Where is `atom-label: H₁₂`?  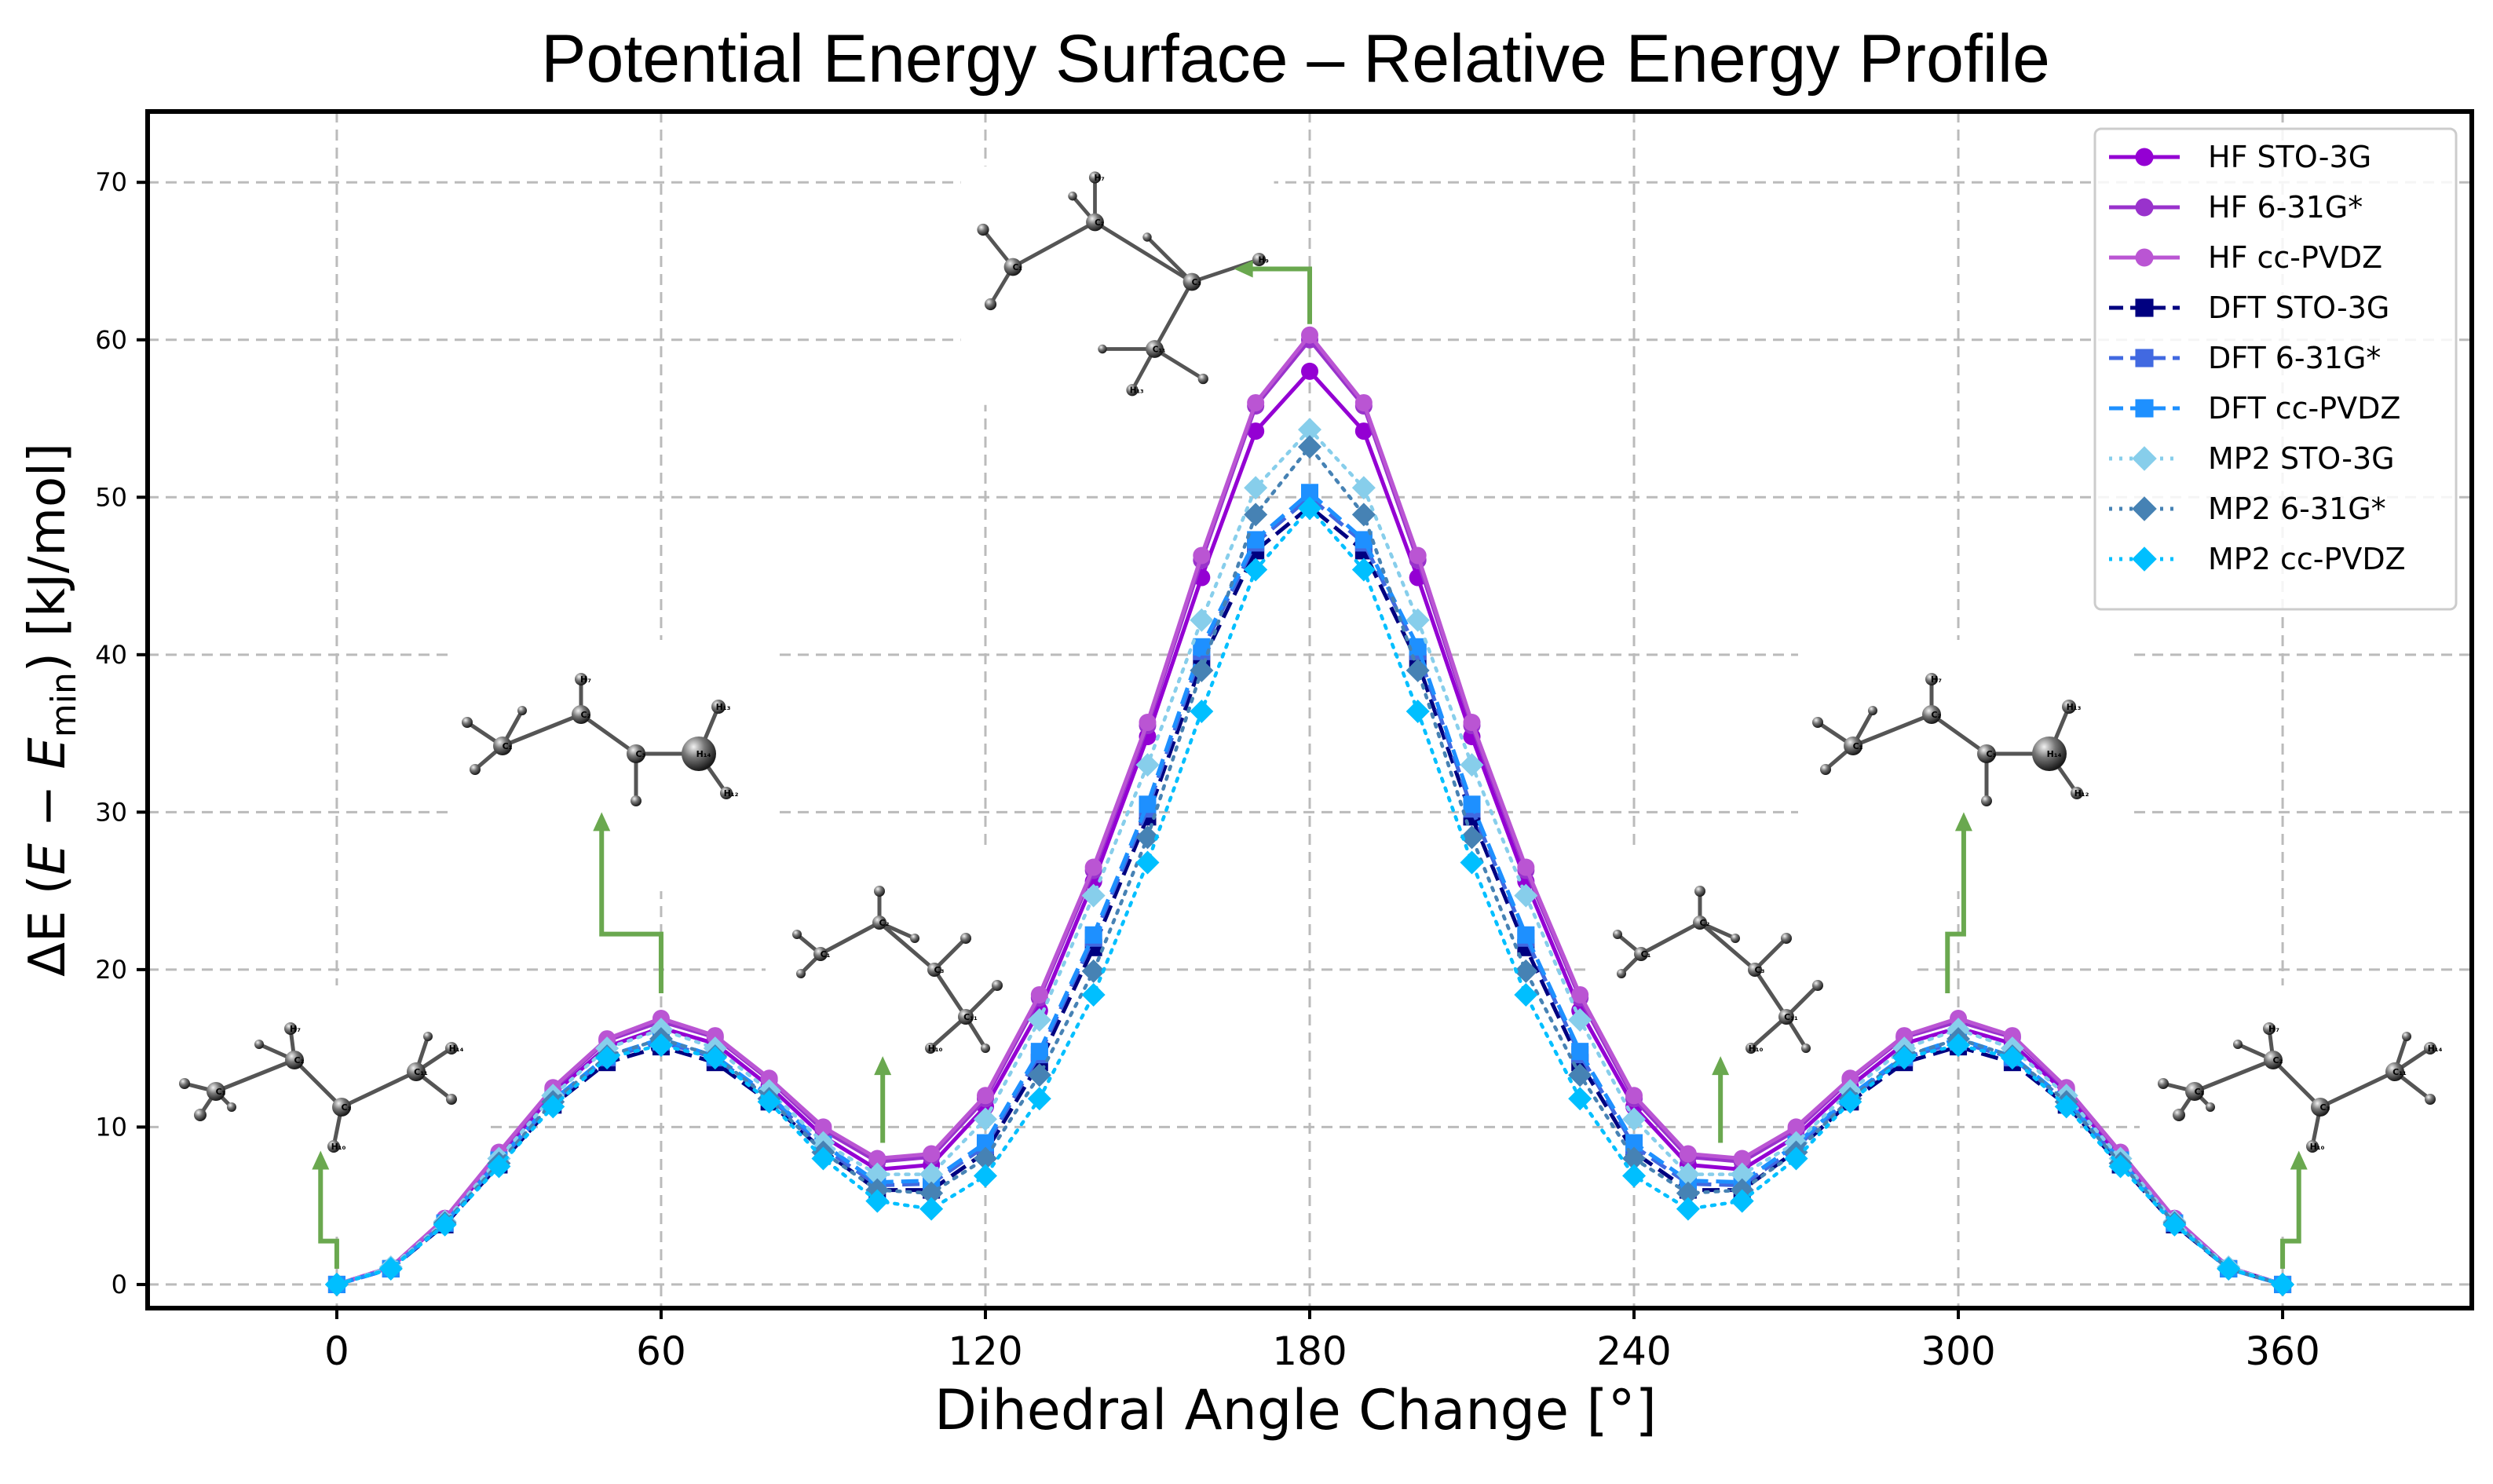 atom-label: H₁₂ is located at coordinates (731, 793).